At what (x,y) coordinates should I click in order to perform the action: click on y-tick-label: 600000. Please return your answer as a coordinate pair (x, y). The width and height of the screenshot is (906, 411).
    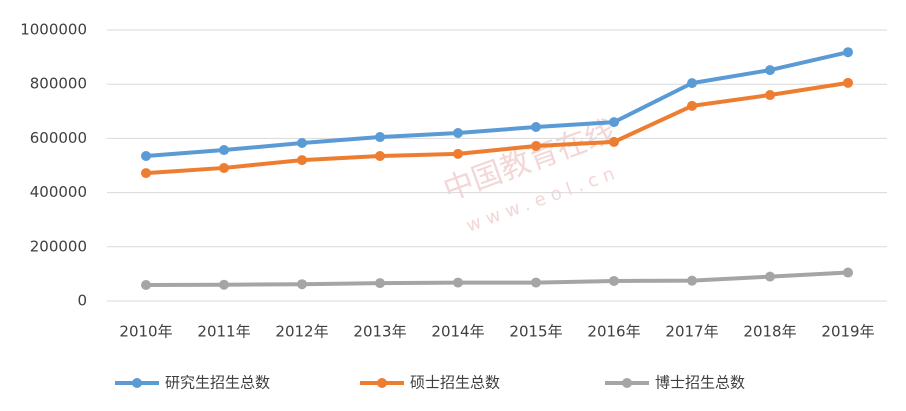
    Looking at the image, I should click on (58, 138).